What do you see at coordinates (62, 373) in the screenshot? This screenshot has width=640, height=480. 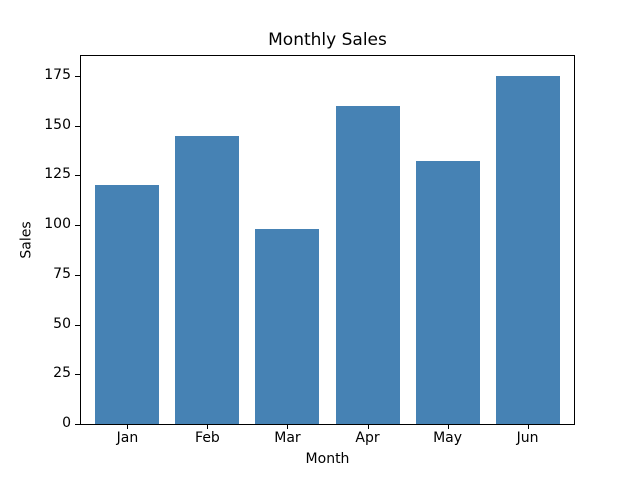 I see `y-tick-label-25: 25` at bounding box center [62, 373].